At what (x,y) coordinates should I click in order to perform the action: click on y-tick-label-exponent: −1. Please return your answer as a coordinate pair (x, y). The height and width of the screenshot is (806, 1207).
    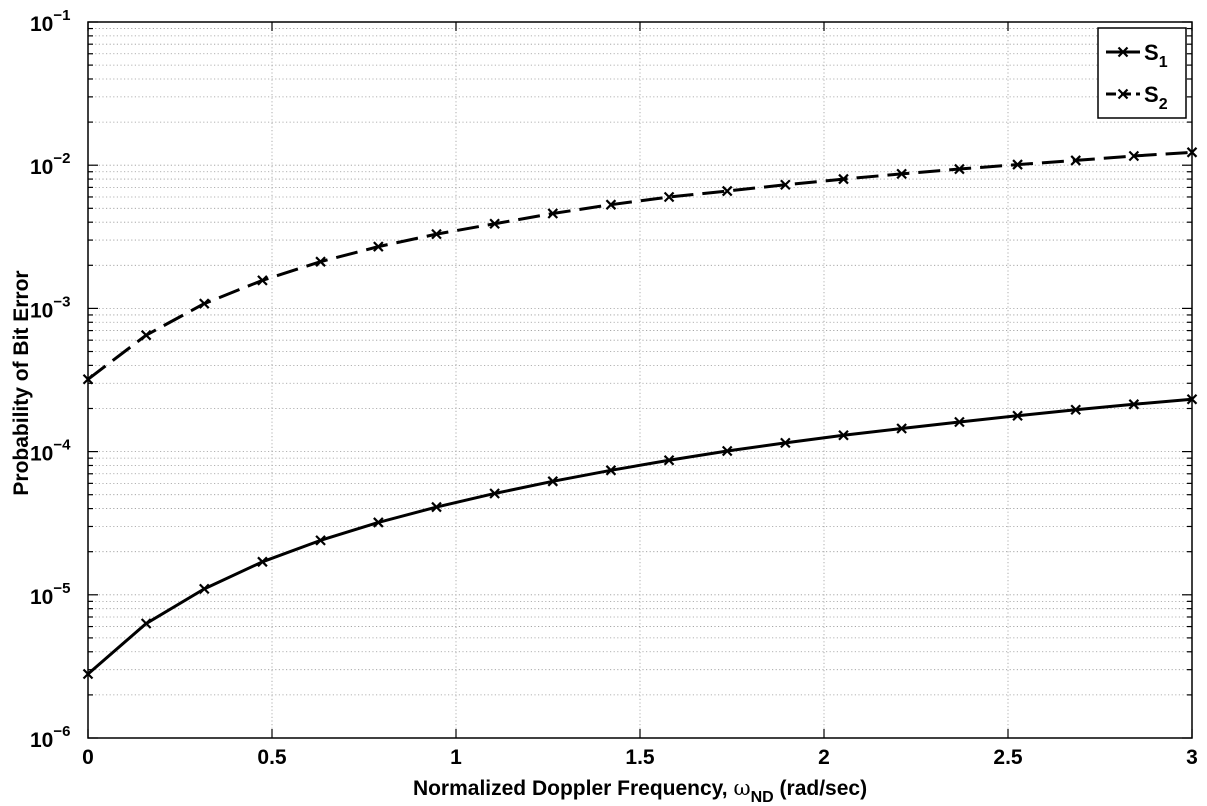
    Looking at the image, I should click on (61, 15).